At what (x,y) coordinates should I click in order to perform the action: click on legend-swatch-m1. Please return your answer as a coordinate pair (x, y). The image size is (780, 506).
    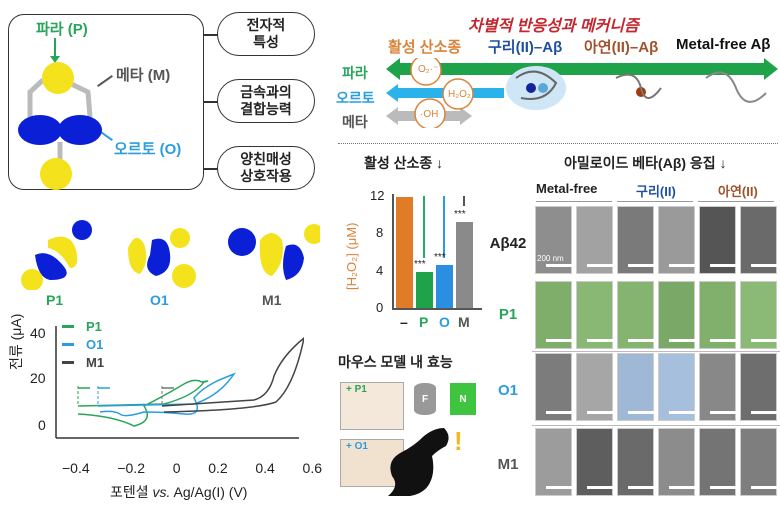
    Looking at the image, I should click on (68, 362).